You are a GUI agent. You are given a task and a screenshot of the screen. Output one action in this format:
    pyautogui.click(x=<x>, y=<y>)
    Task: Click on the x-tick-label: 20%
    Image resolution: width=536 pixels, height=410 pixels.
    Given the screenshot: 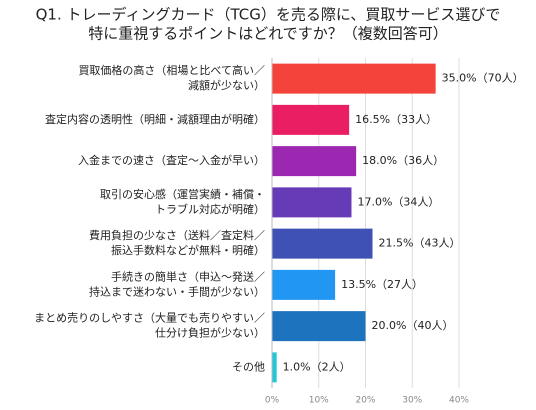 What is the action you would take?
    pyautogui.click(x=365, y=401)
    